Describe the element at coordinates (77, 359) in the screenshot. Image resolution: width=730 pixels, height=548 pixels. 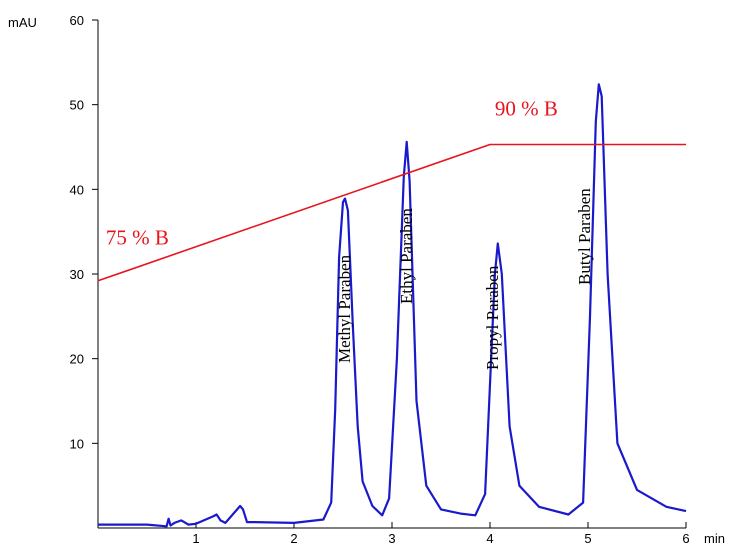
I see `y-tick-label: 20` at that location.